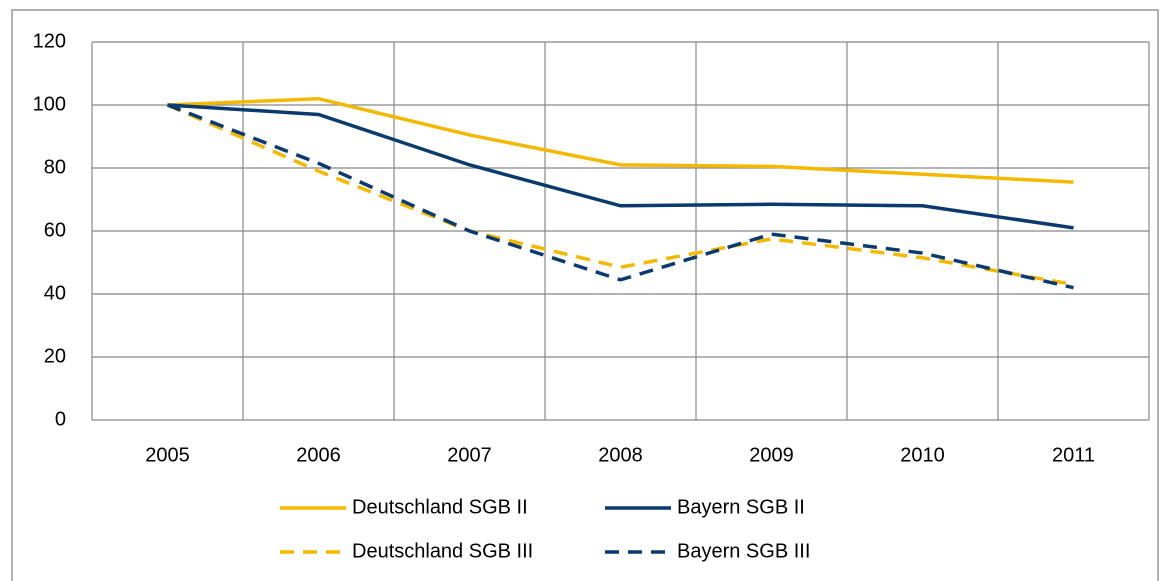 This screenshot has height=581, width=1167. What do you see at coordinates (49, 104) in the screenshot?
I see `y-tick-label: 100` at bounding box center [49, 104].